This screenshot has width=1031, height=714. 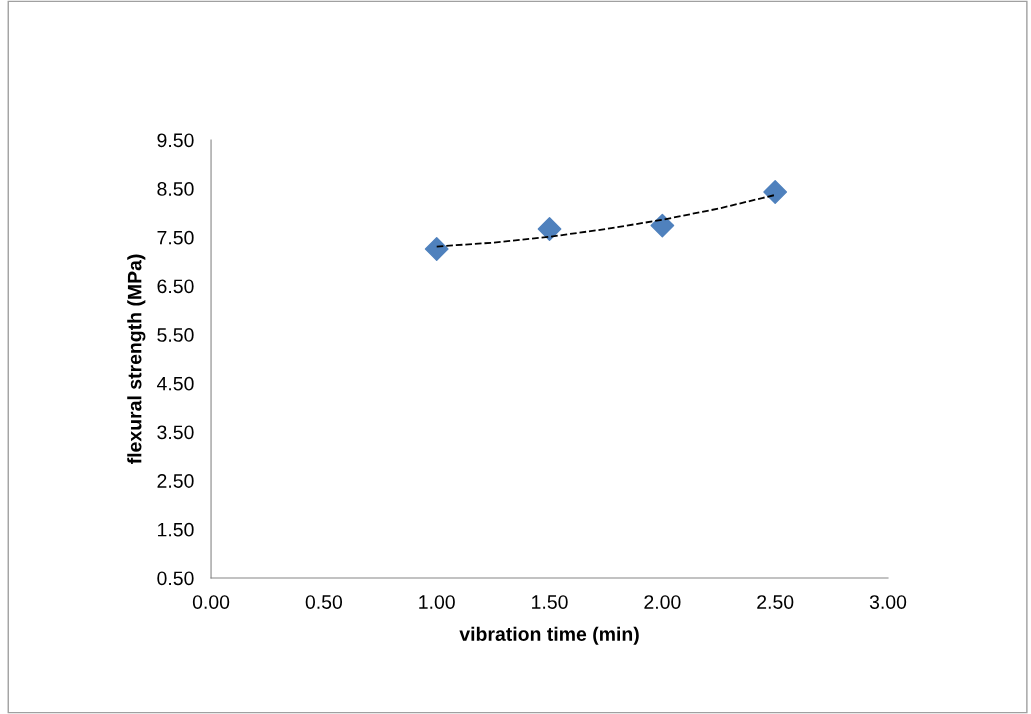 What do you see at coordinates (175, 237) in the screenshot?
I see `y-tick-label: 7.50` at bounding box center [175, 237].